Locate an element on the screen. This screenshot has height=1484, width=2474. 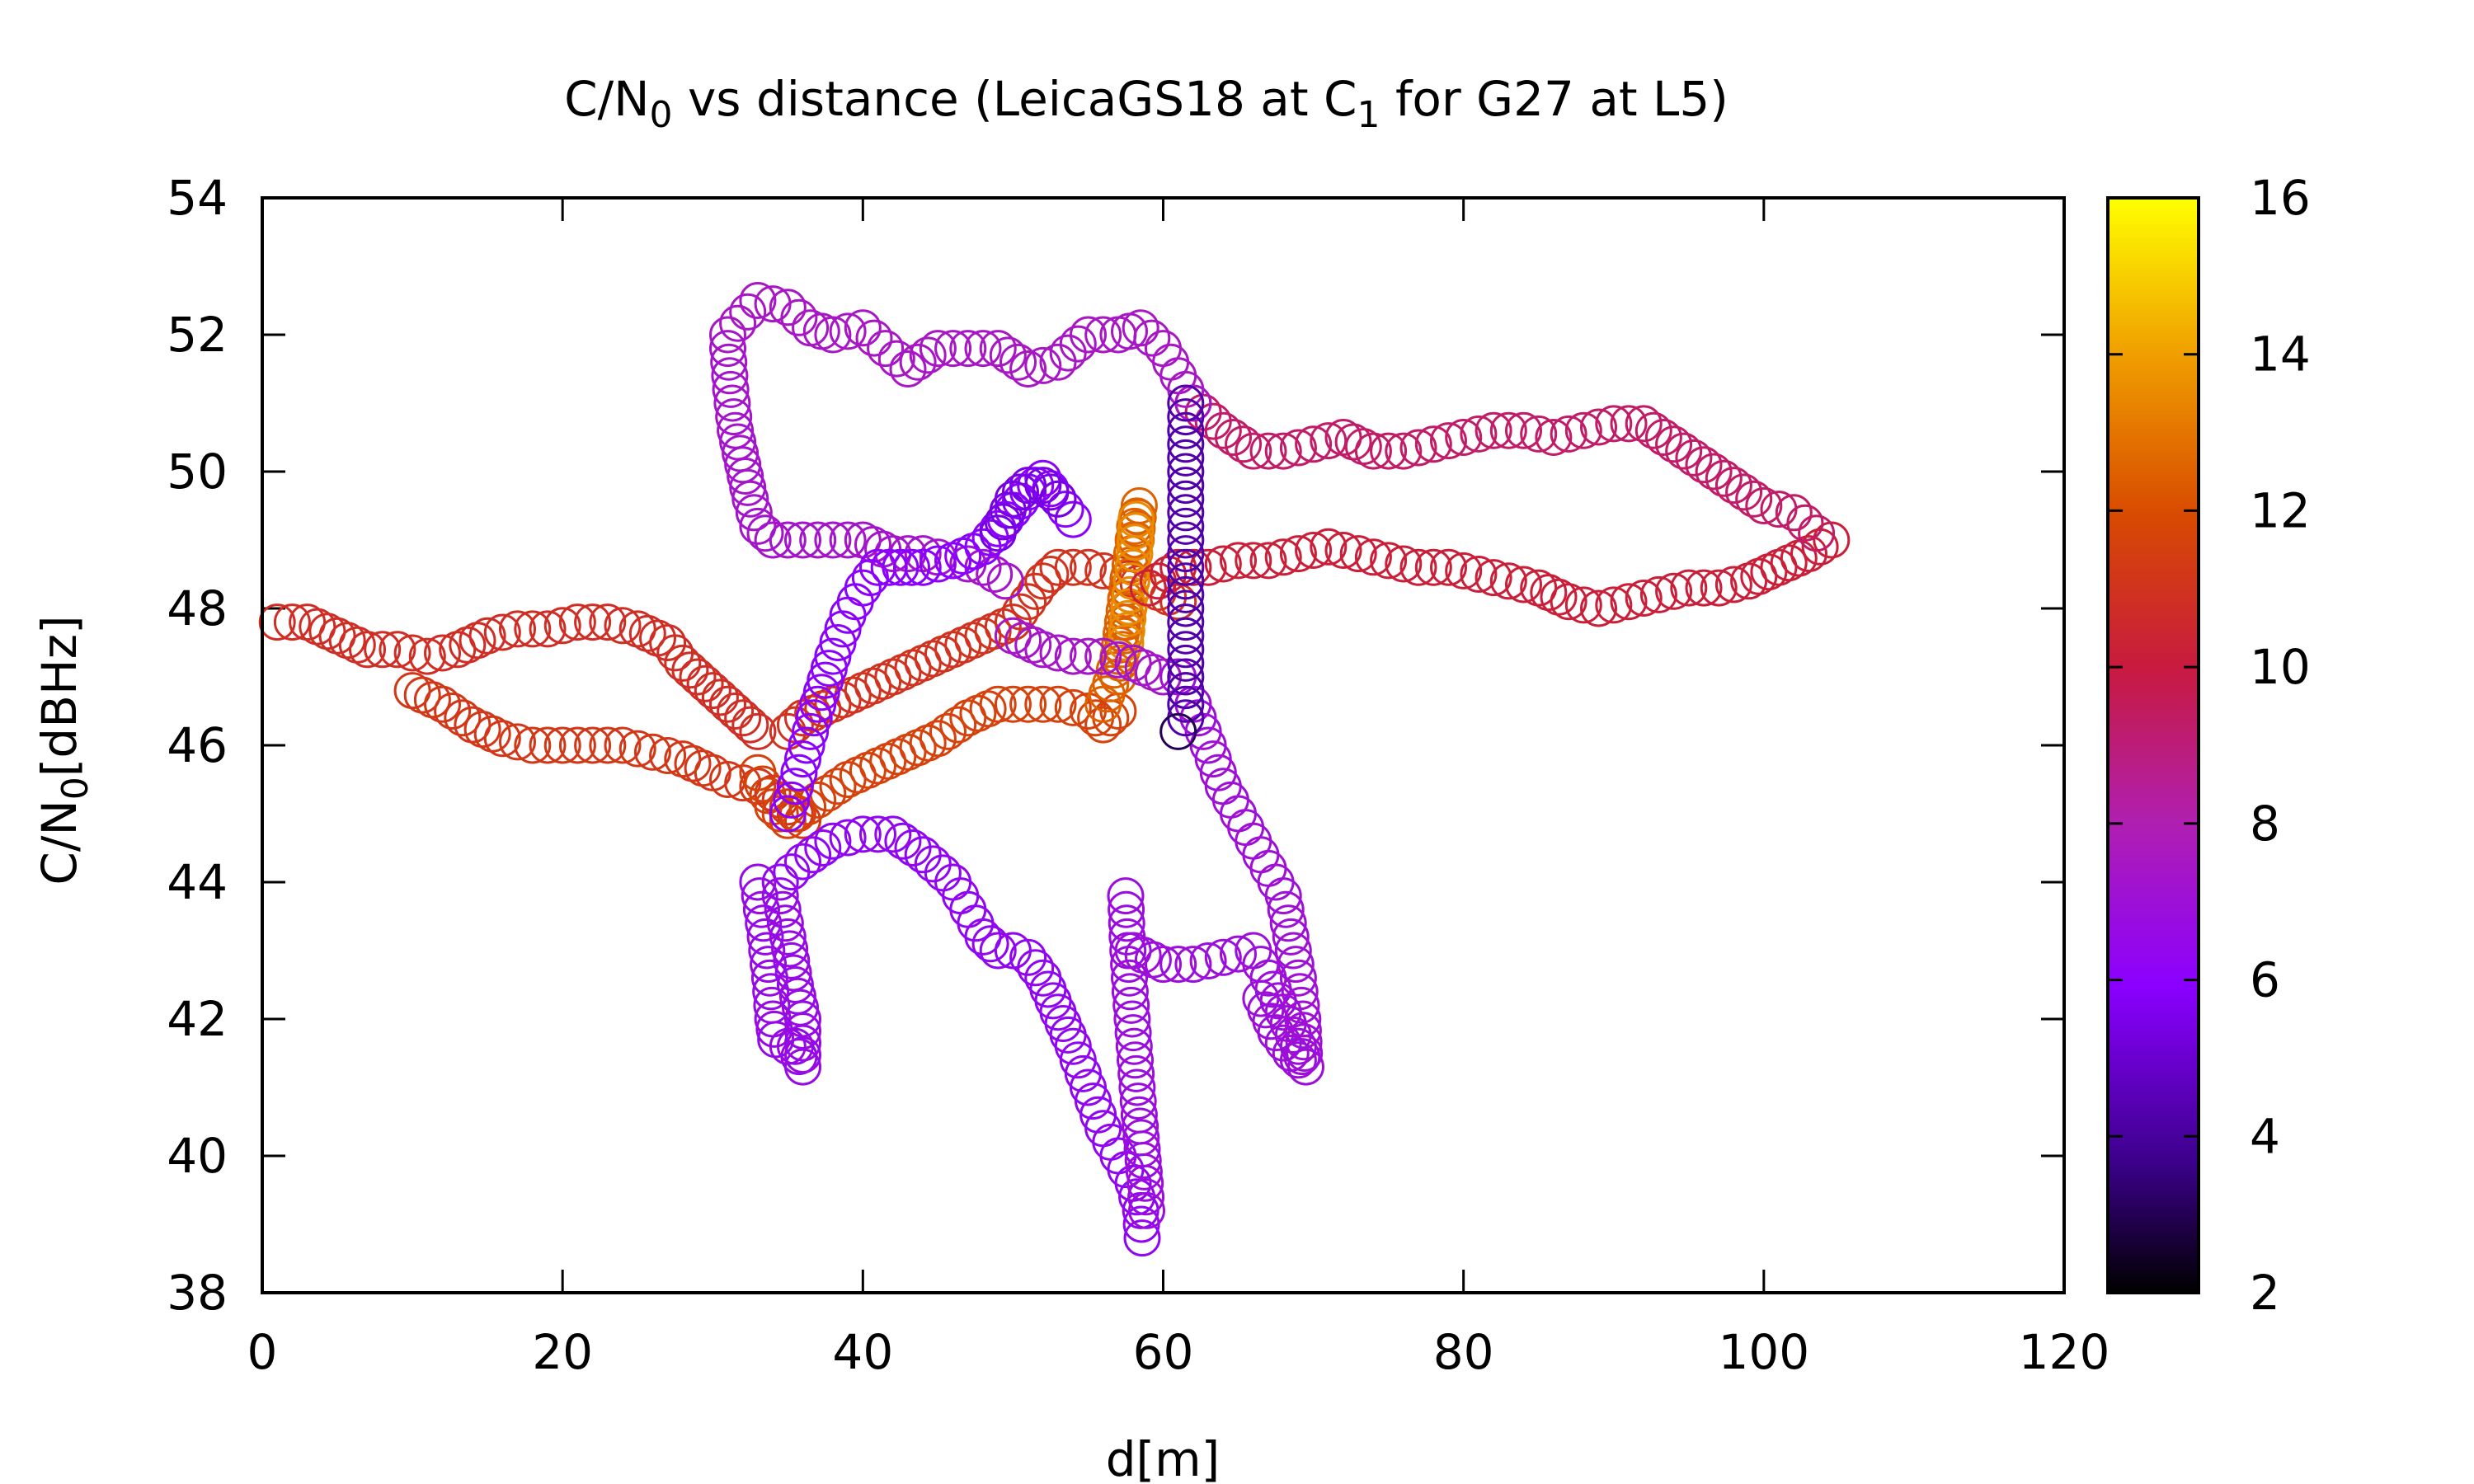
colorbar-tick-label: 10 is located at coordinates (2280, 667).